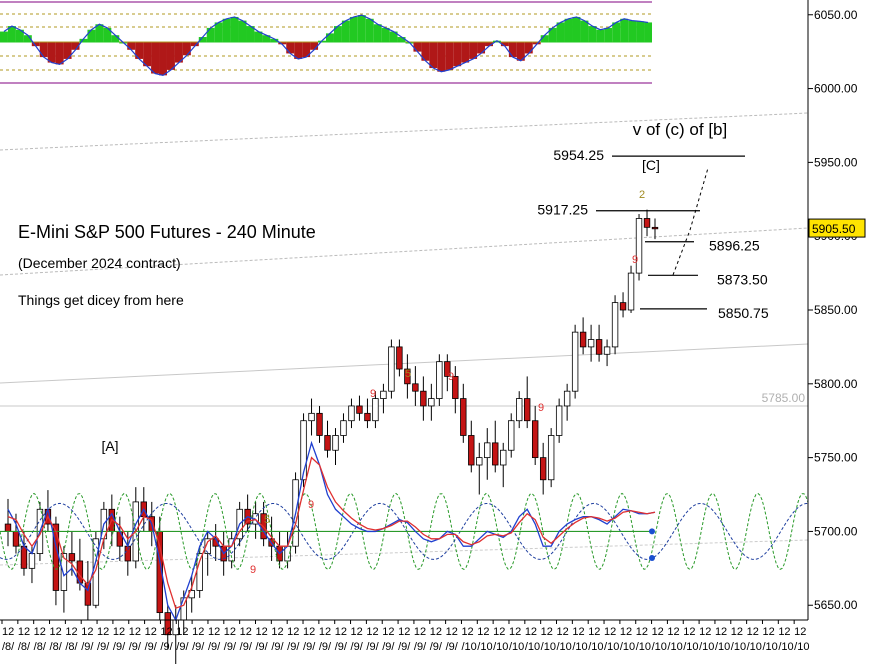 This screenshot has height=664, width=874. Describe the element at coordinates (652, 531) in the screenshot. I see `projection-dot` at that location.